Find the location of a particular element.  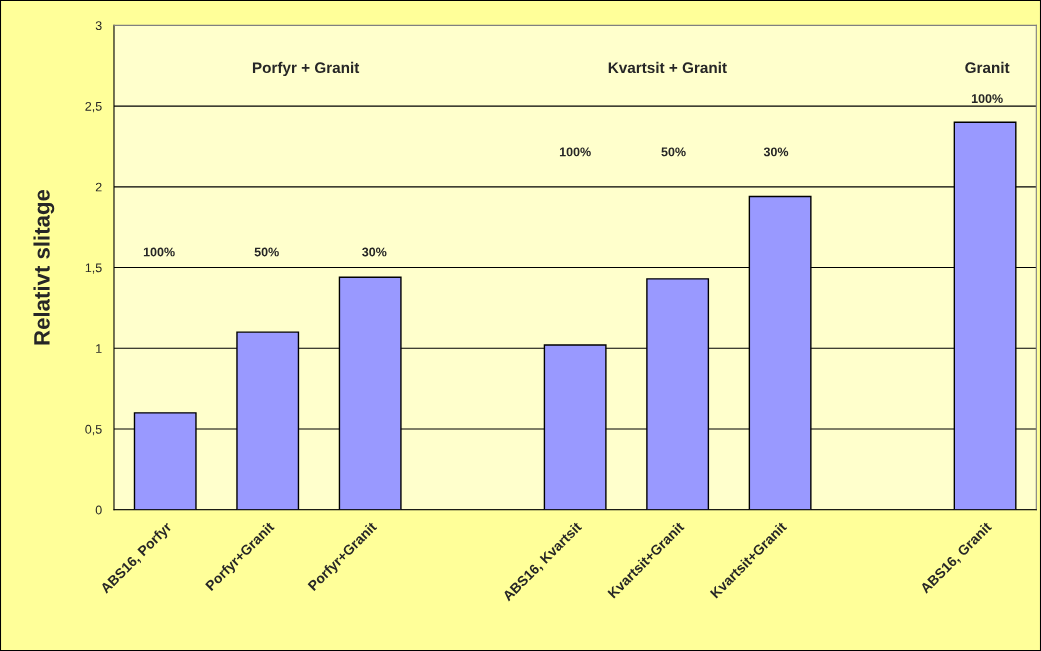

y-tick-label: 2,5 is located at coordinates (93, 107).